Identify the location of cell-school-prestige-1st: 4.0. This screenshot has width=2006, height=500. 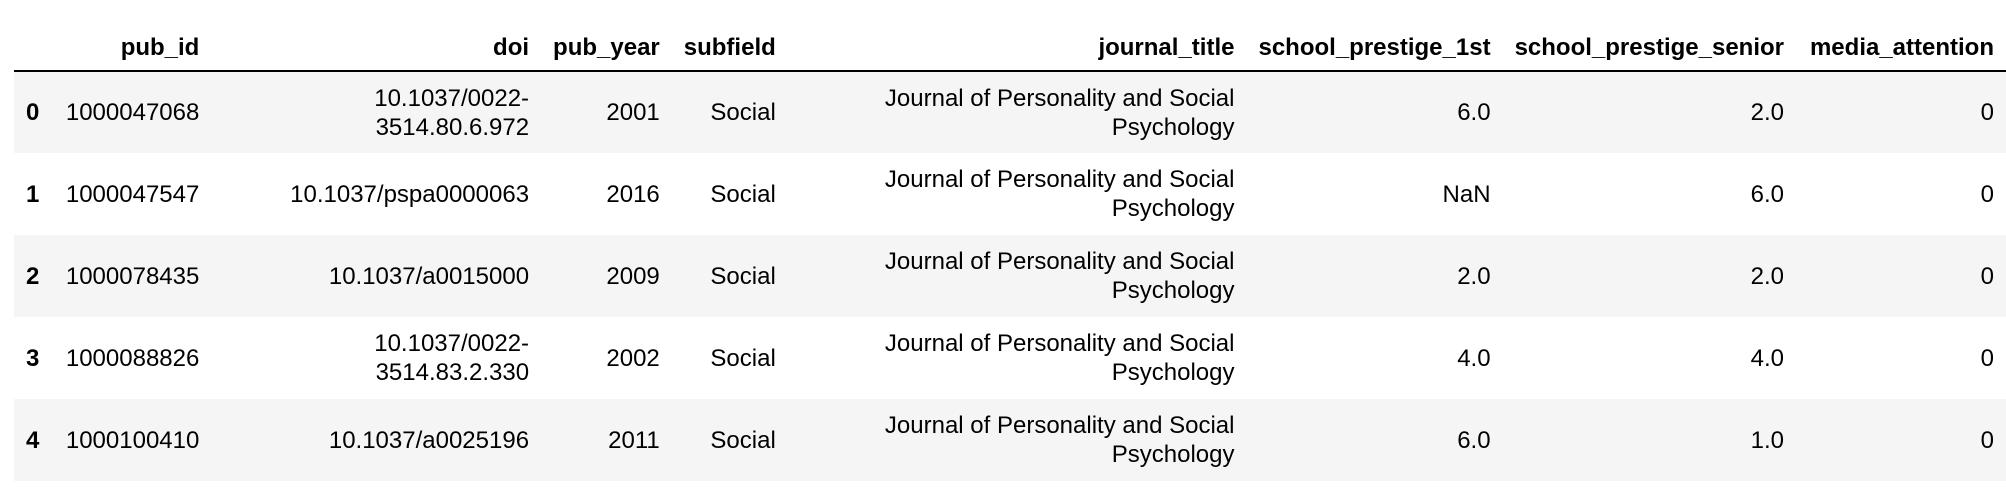
(1474, 358).